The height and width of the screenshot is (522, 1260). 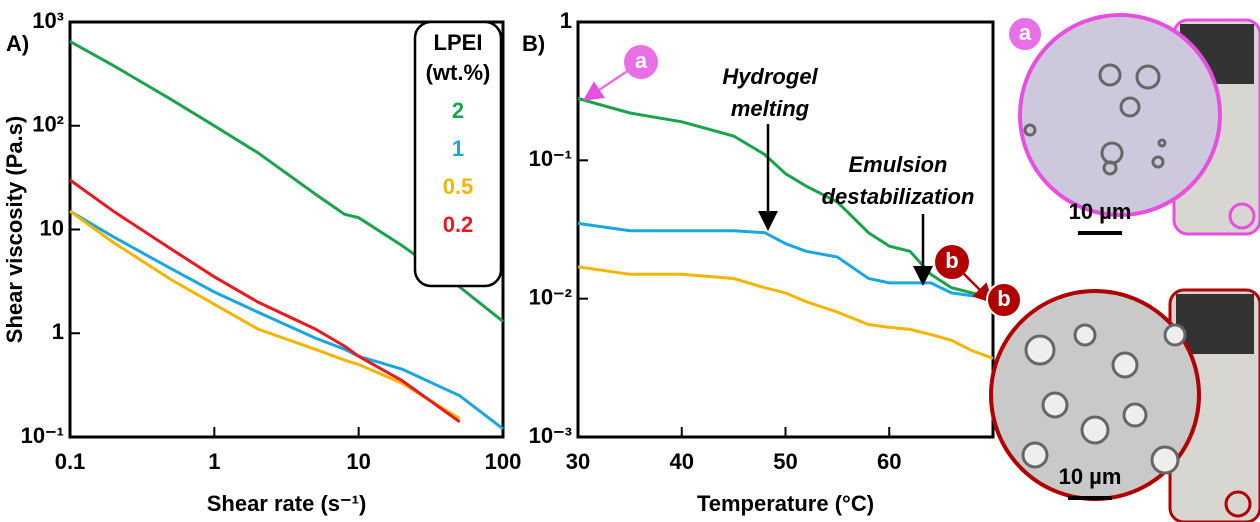 I want to click on y-tick-label: 10⁻², so click(x=550, y=296).